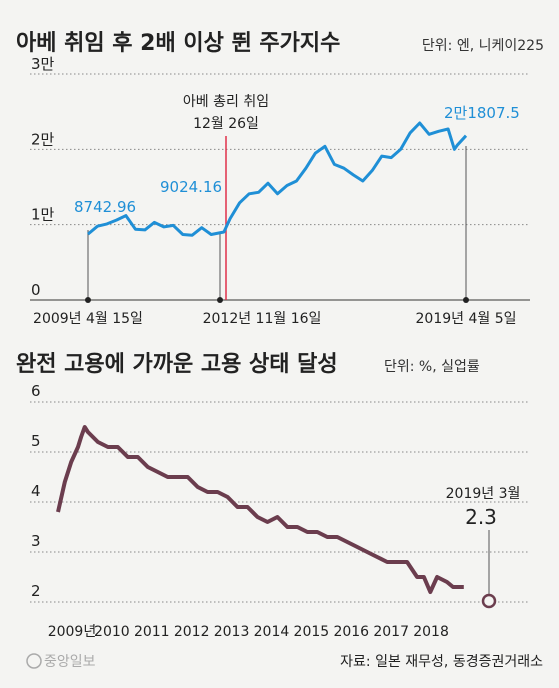 This screenshot has width=559, height=688. Describe the element at coordinates (483, 46) in the screenshot. I see `chart1-unit-note: 단위: 엔, 니케이225` at that location.